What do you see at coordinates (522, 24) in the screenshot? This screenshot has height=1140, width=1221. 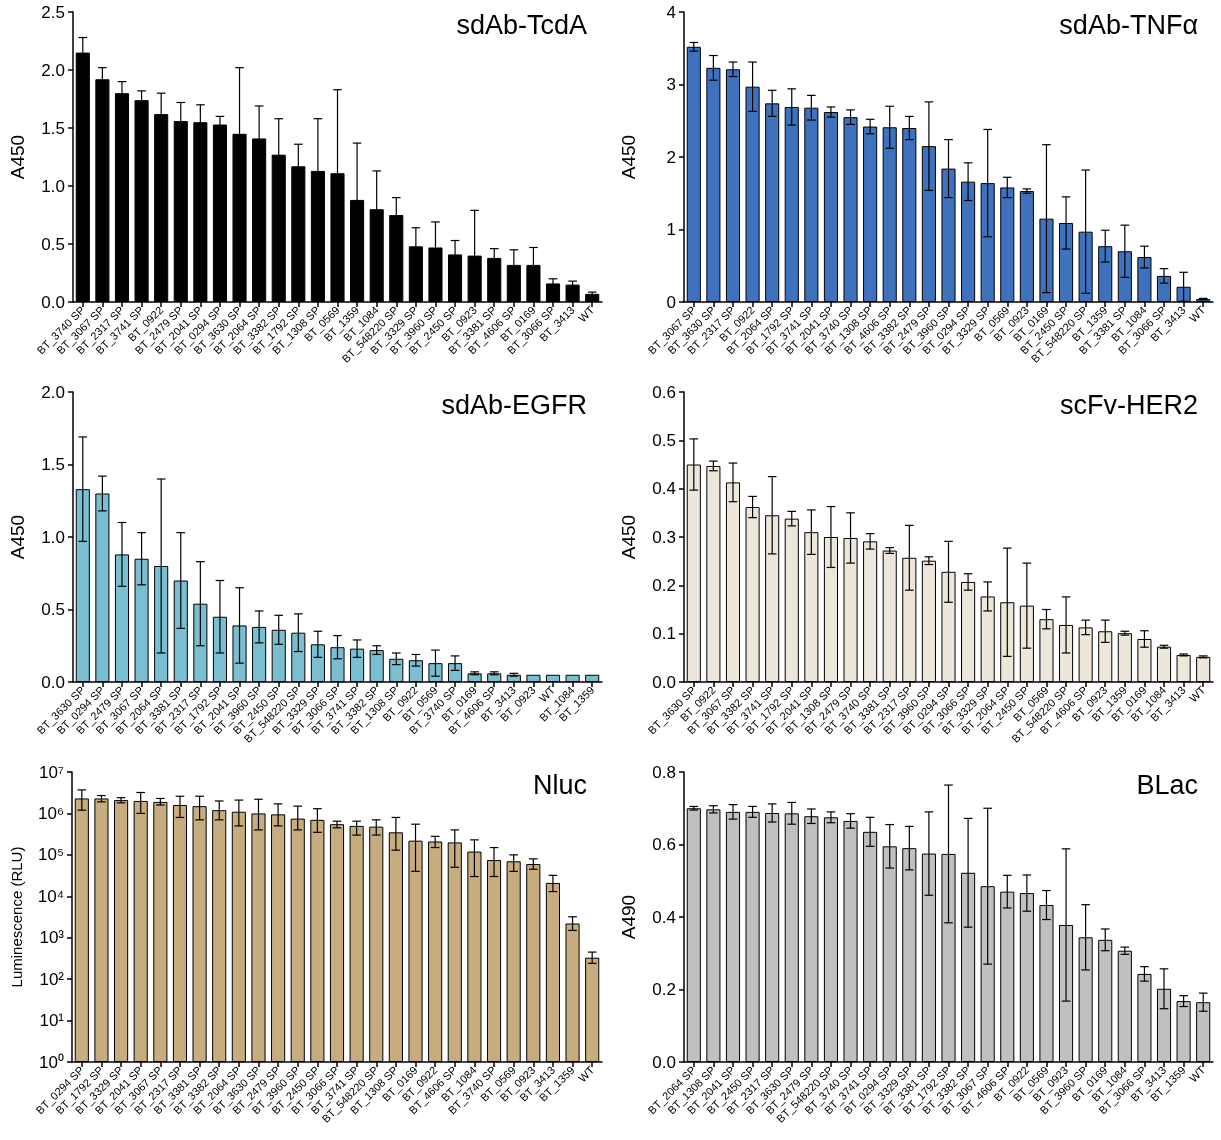 I see `chart-title: sdAb-TcdA` at bounding box center [522, 24].